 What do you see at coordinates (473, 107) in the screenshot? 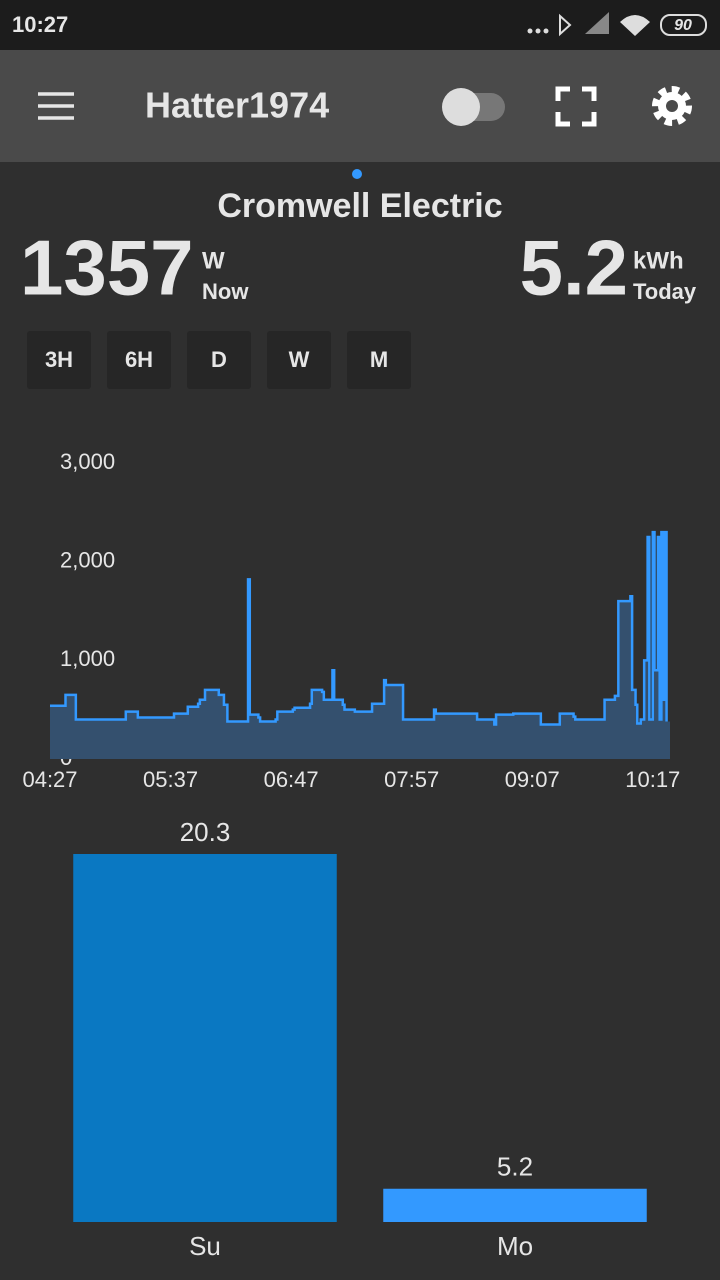
I see `toggle` at bounding box center [473, 107].